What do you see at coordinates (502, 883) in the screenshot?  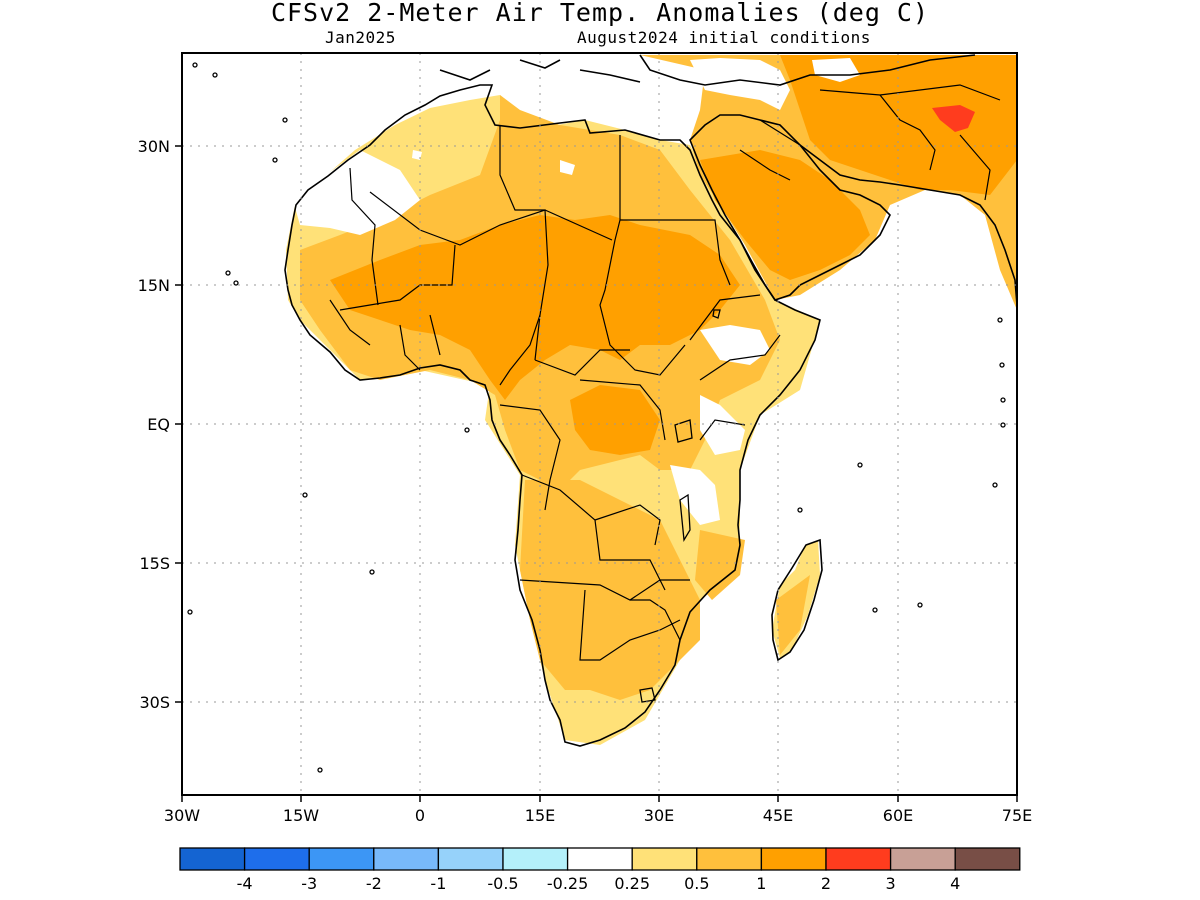 I see `legend-label: -0.5` at bounding box center [502, 883].